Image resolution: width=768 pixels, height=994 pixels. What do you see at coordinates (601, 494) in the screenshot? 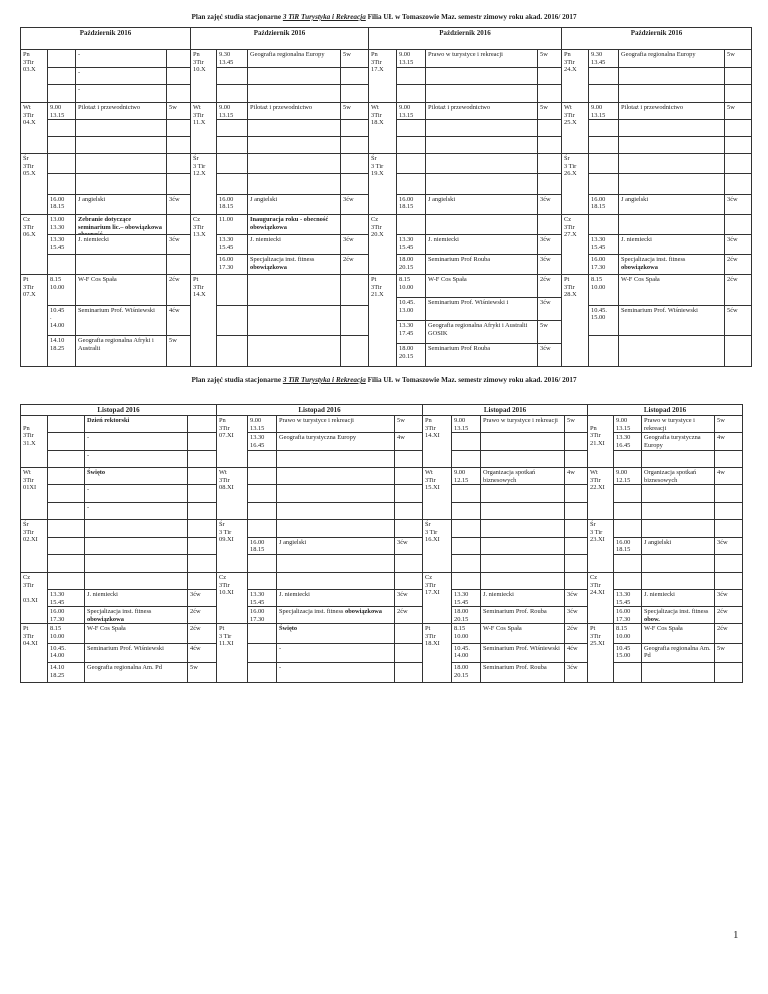
I see `day-label: Wt 3Tir 22.XI` at bounding box center [601, 494].